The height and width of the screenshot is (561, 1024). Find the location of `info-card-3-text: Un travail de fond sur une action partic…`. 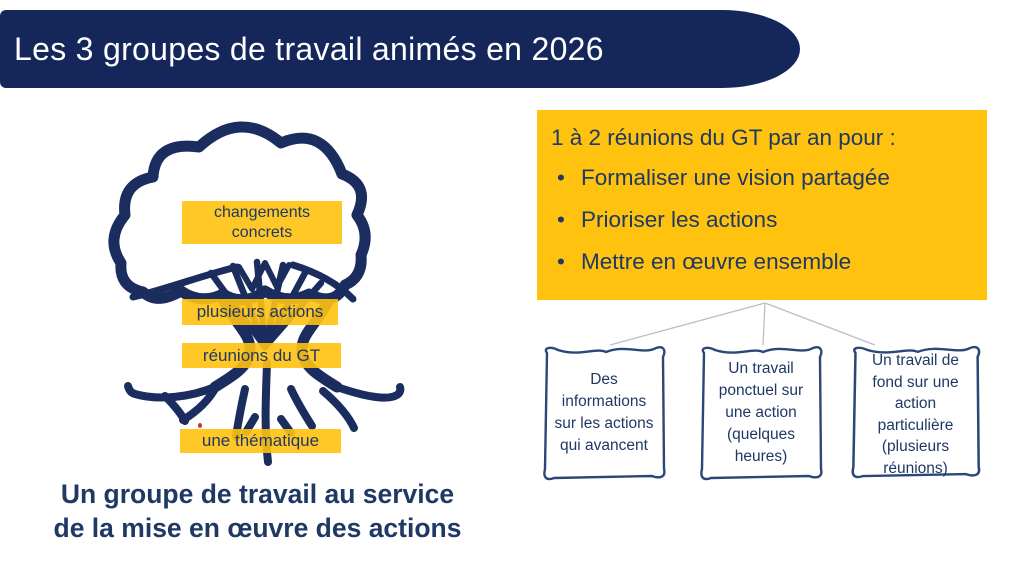

info-card-3-text: Un travail de fond sur une action partic… is located at coordinates (915, 414).